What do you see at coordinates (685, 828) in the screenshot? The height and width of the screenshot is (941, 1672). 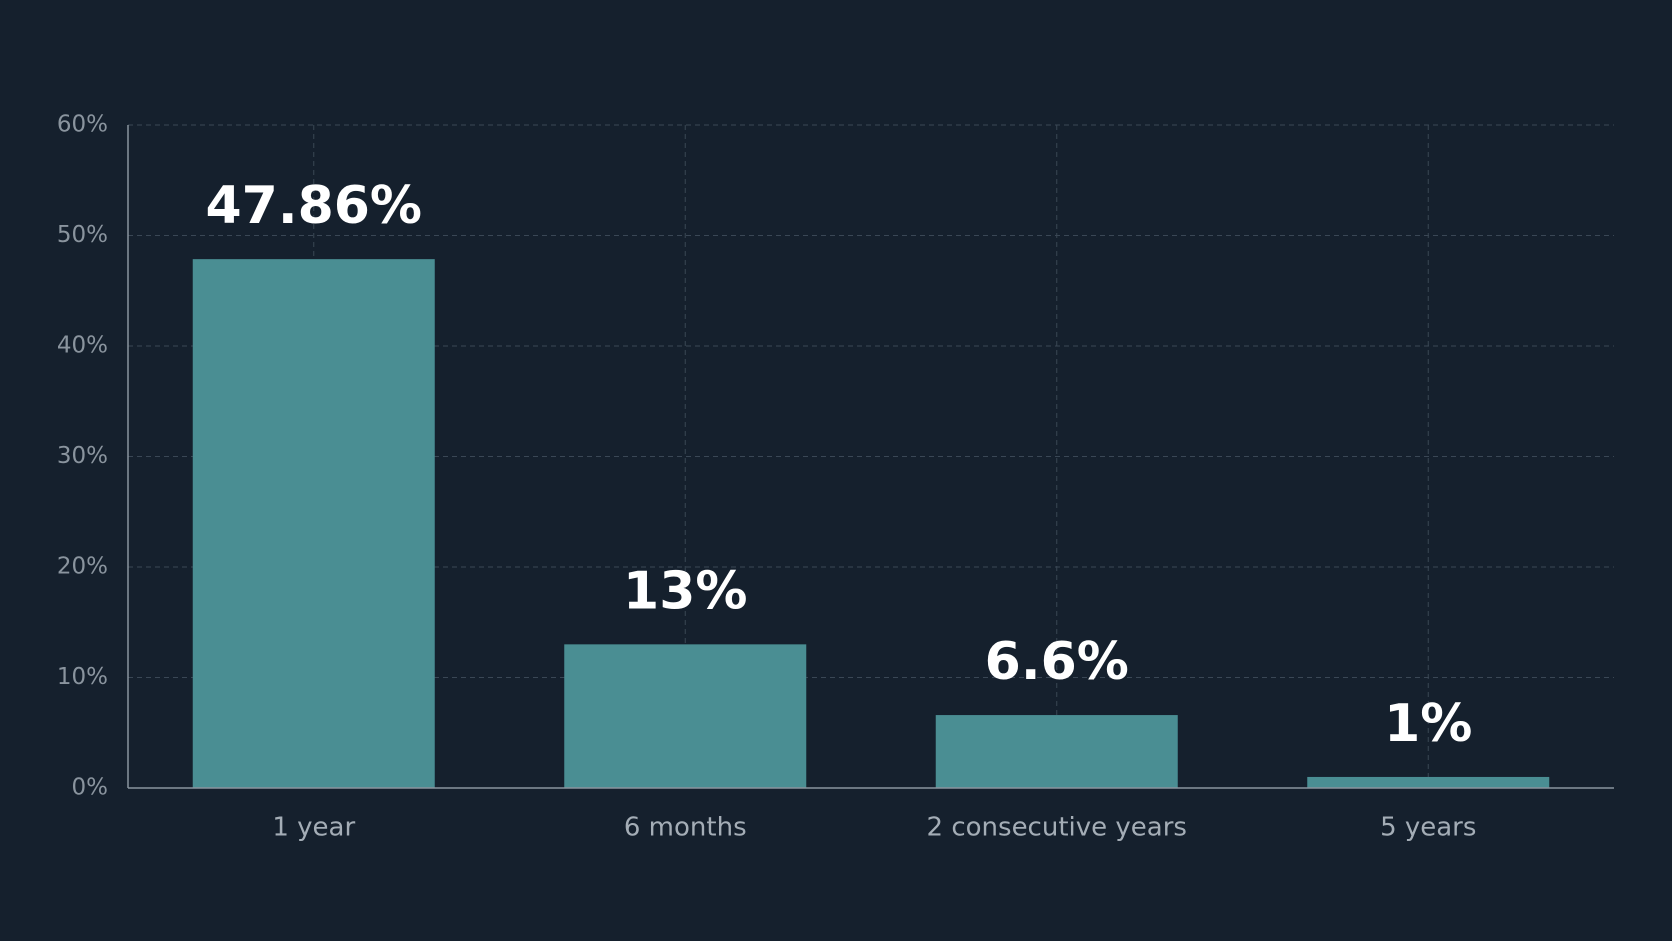 I see `x-tick-label: 6 months` at bounding box center [685, 828].